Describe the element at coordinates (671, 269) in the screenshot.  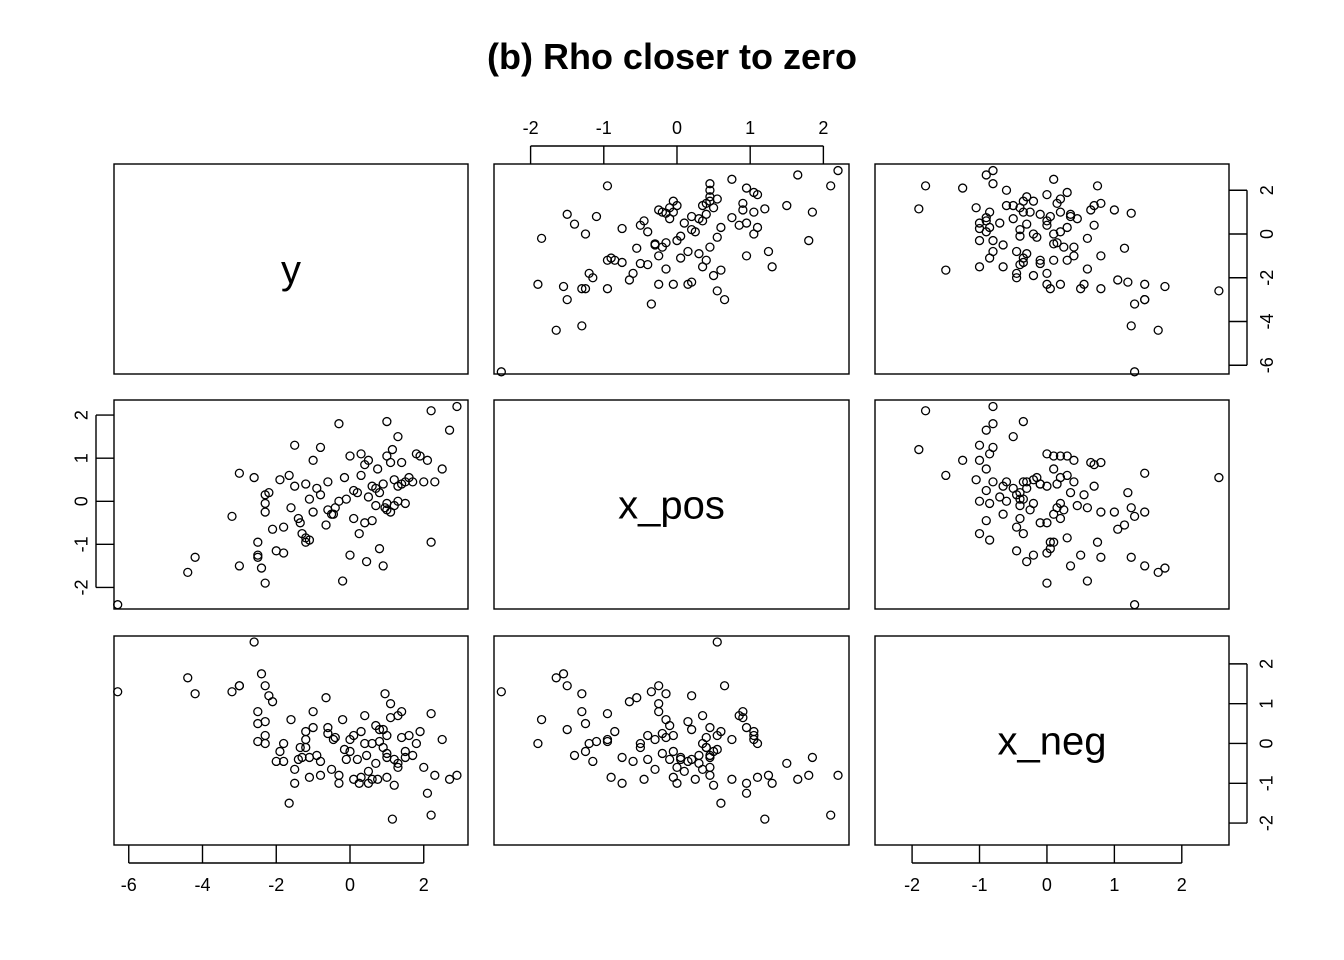
I see `panel-y-vs-x_pos` at that location.